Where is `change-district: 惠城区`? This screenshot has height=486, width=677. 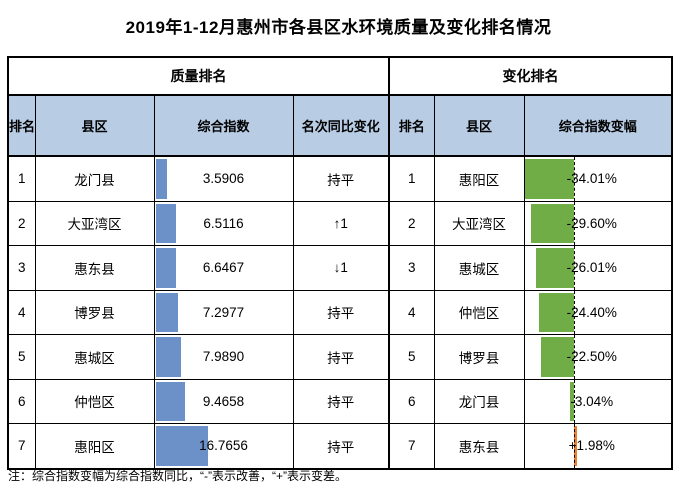 change-district: 惠城区 is located at coordinates (479, 268).